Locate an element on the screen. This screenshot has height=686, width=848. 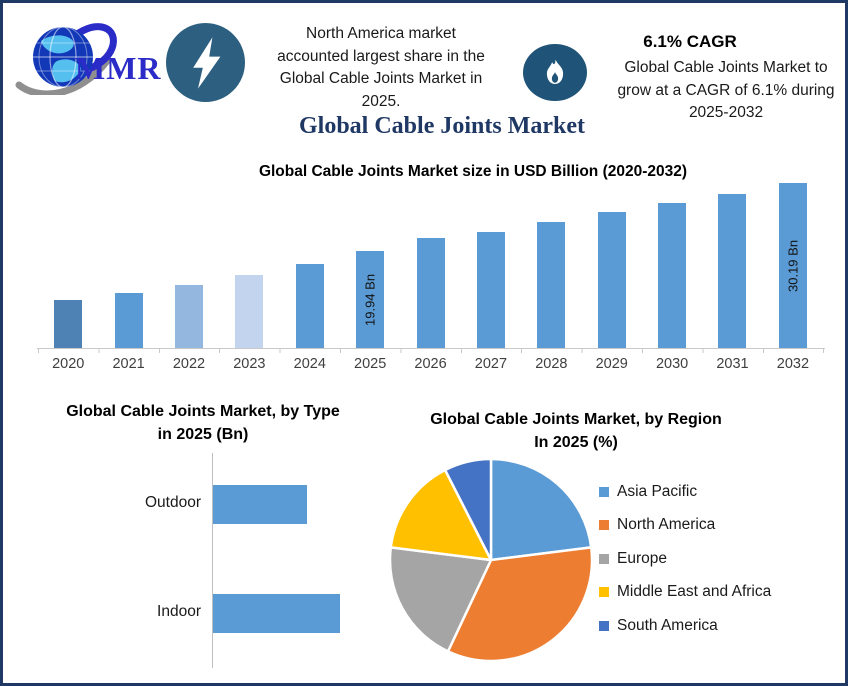
bar-slot-2025: 19.94 Bn is located at coordinates (370, 263).